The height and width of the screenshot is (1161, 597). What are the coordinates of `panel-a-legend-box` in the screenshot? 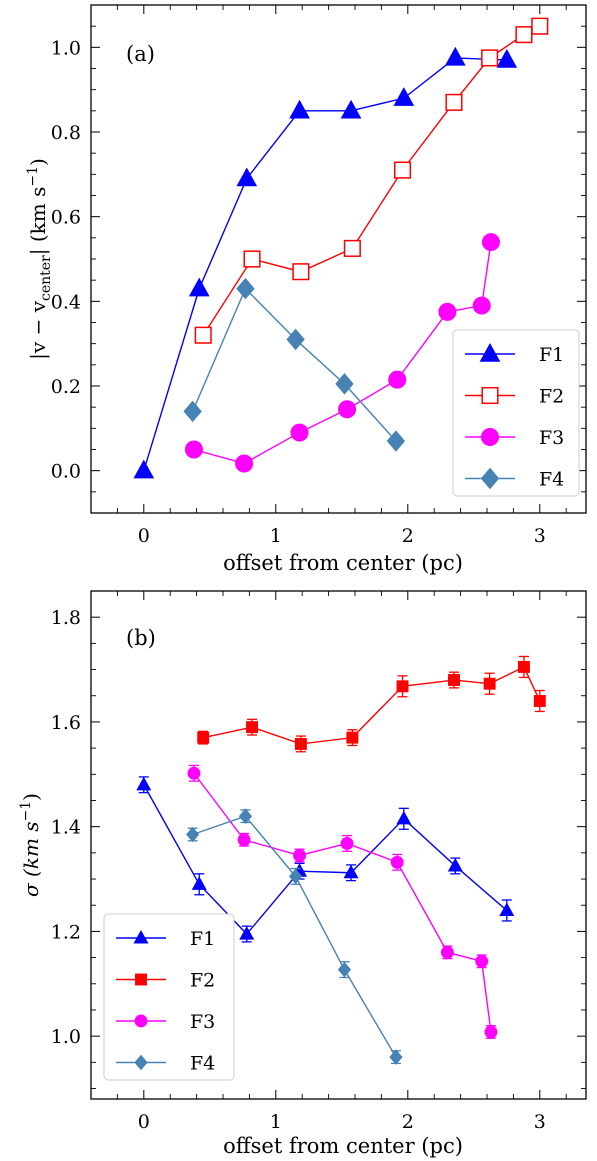 It's located at (516, 413).